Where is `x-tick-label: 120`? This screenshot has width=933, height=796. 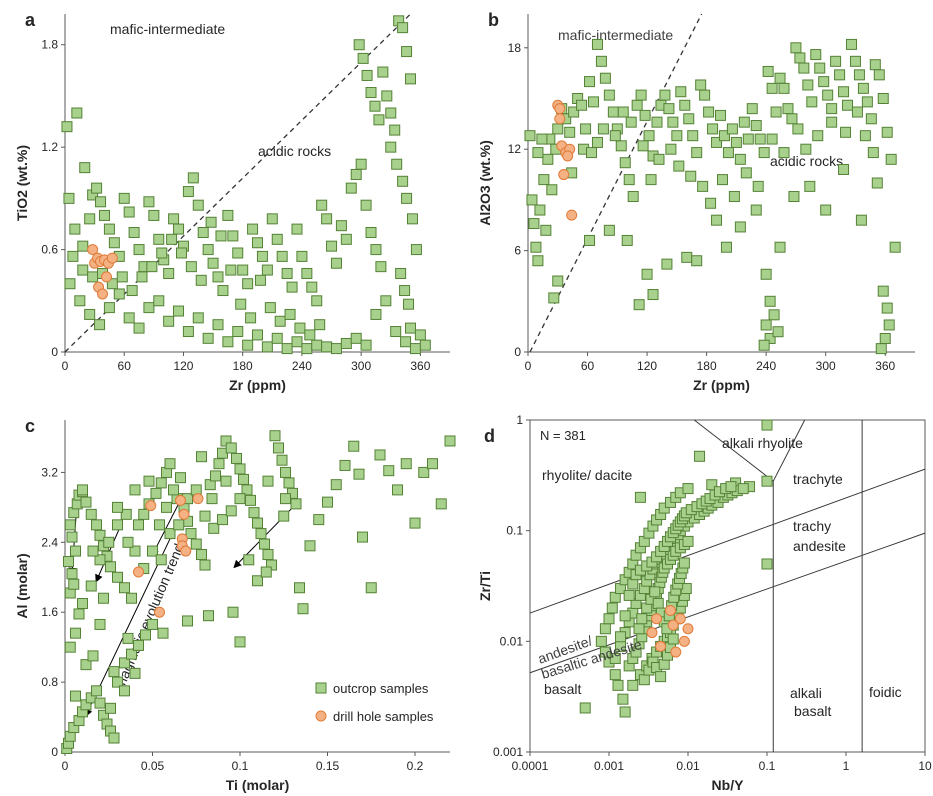 x-tick-label: 120 is located at coordinates (183, 366).